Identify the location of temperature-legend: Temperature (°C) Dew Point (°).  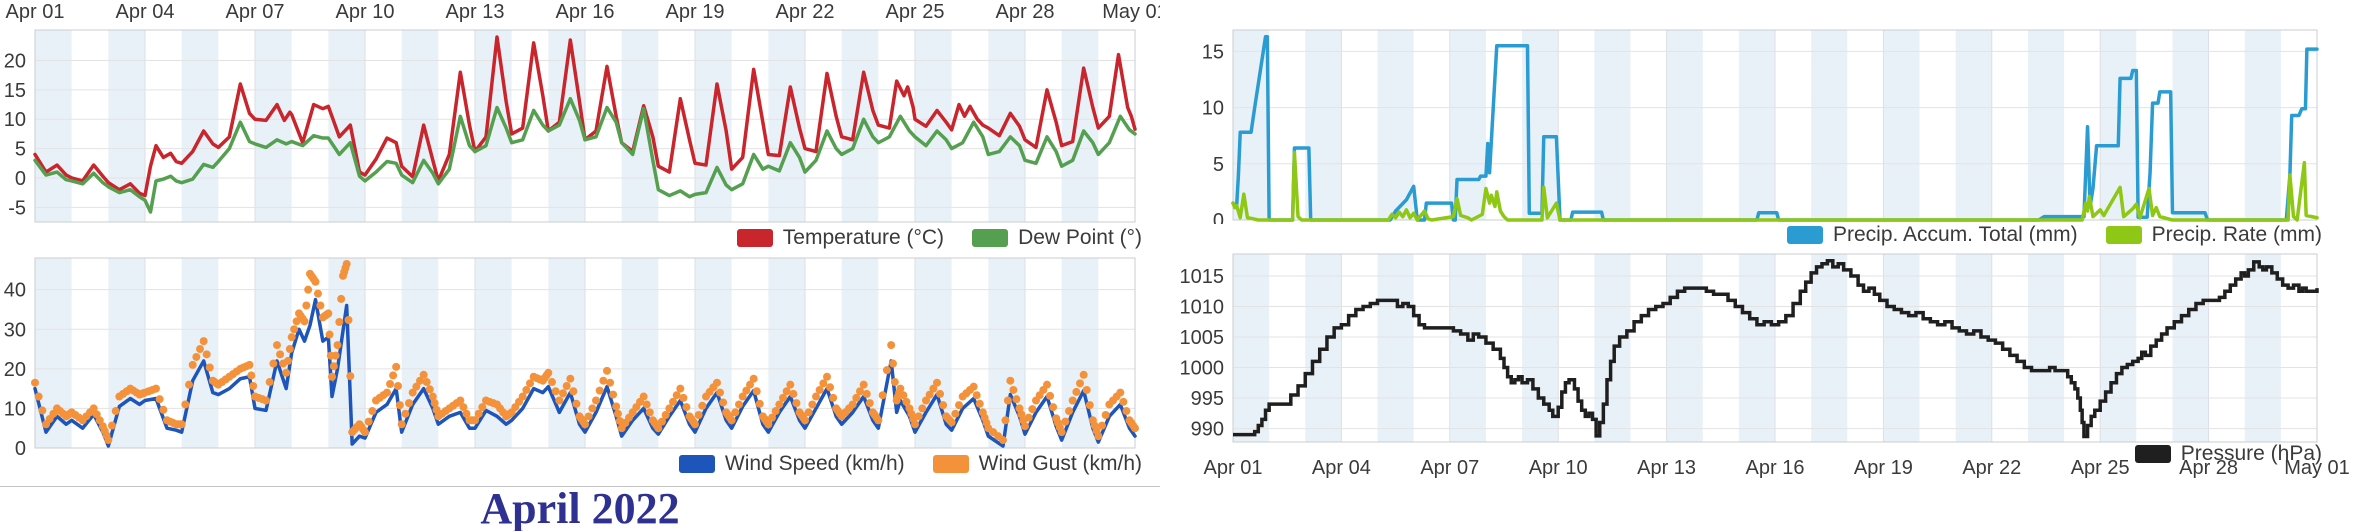
(939, 238).